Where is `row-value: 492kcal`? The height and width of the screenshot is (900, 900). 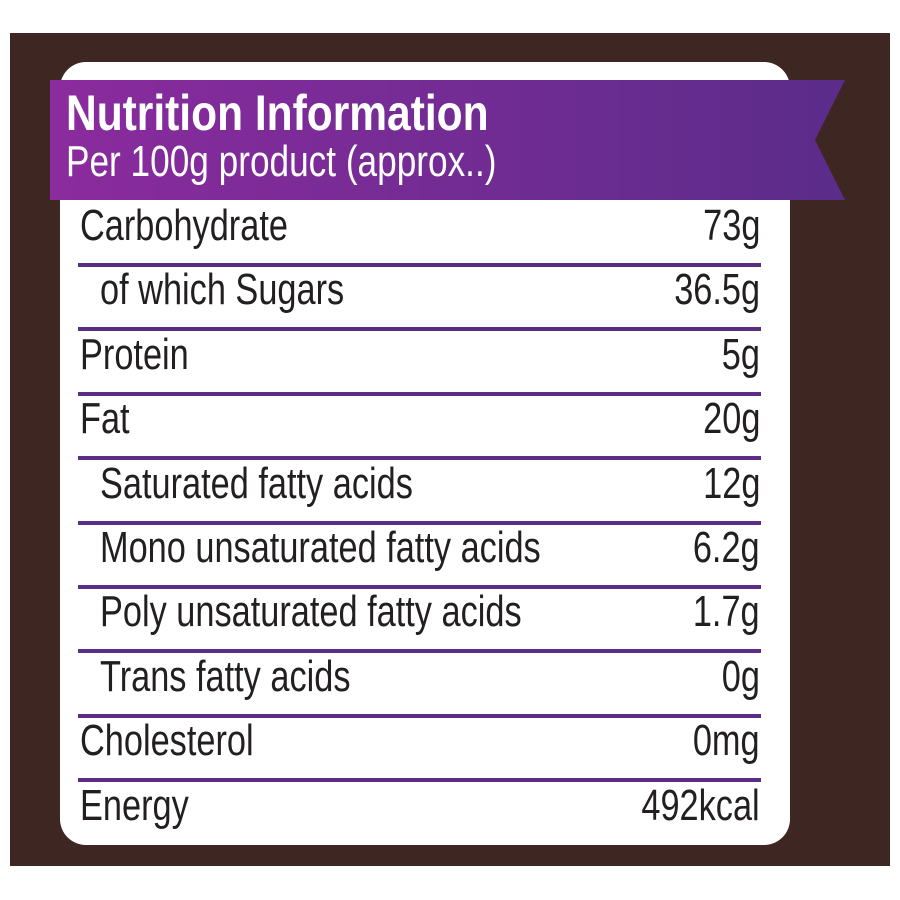 row-value: 492kcal is located at coordinates (700, 805).